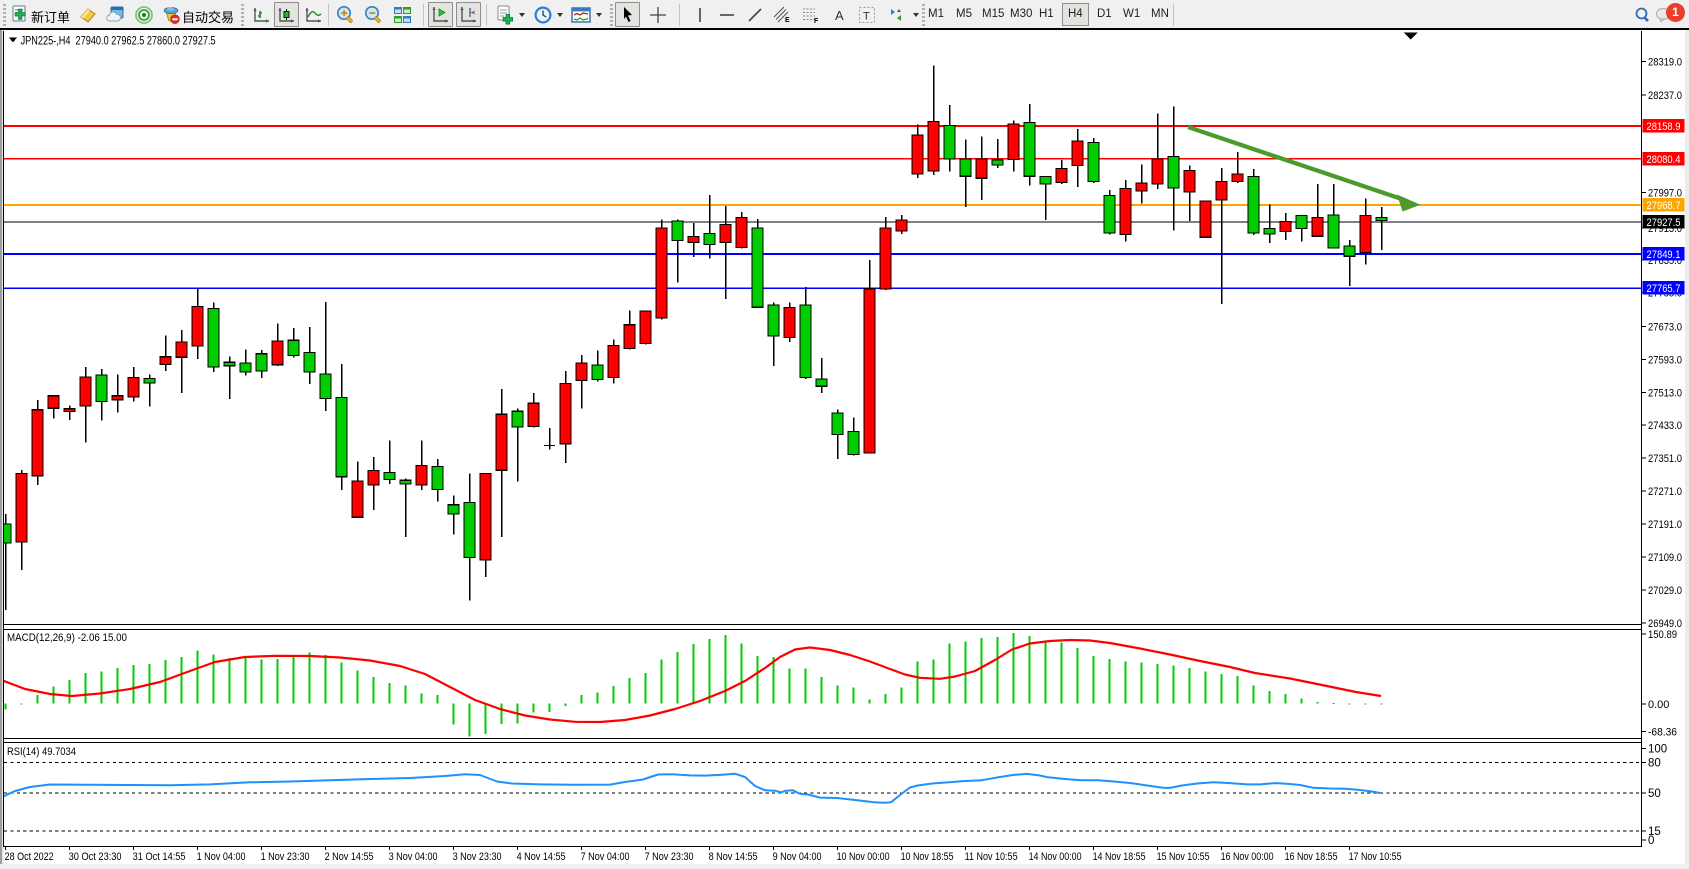 The image size is (1689, 869). Describe the element at coordinates (605, 857) in the screenshot. I see `svg-text: 7 Nov 04:00` at that location.